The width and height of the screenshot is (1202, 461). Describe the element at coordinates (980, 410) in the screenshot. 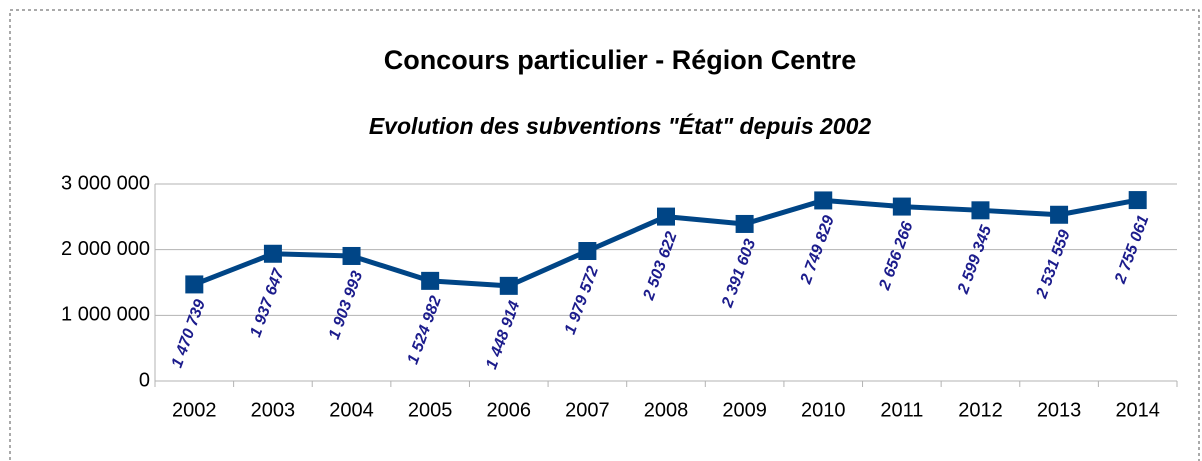

I see `x-tick-label: 2012` at that location.